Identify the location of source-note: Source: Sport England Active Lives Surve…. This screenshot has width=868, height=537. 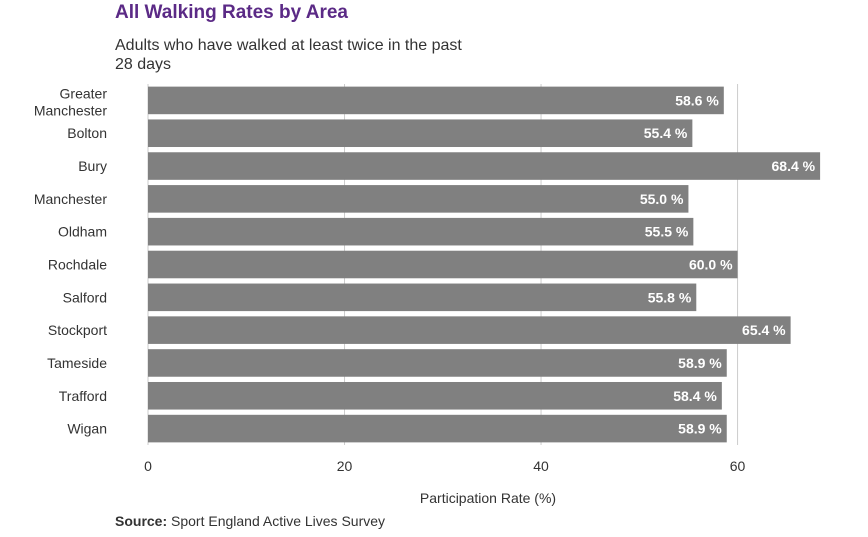
(250, 521).